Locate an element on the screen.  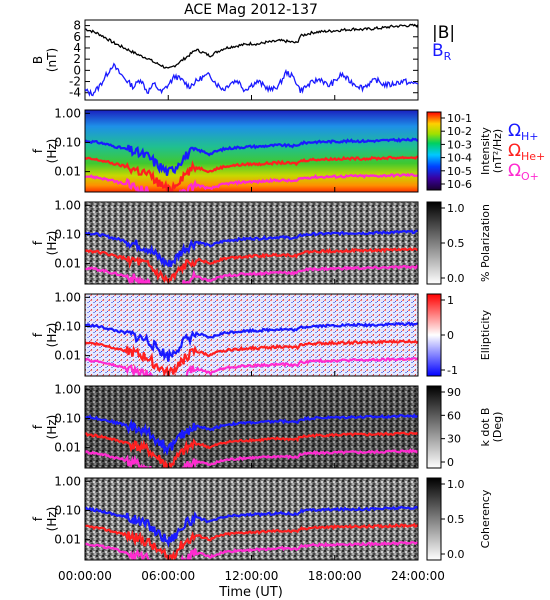
legend-gyro-o-plus: ΩO+ is located at coordinates (523, 172).